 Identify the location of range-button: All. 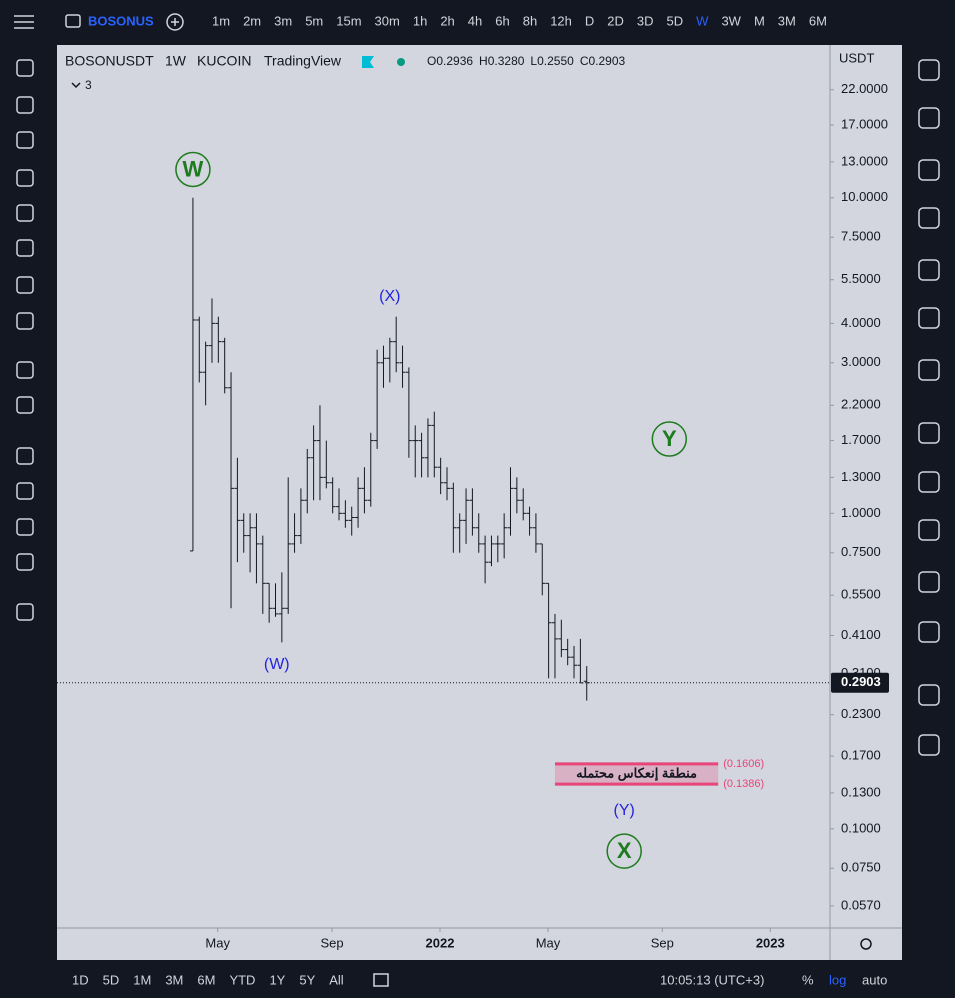
(336, 979).